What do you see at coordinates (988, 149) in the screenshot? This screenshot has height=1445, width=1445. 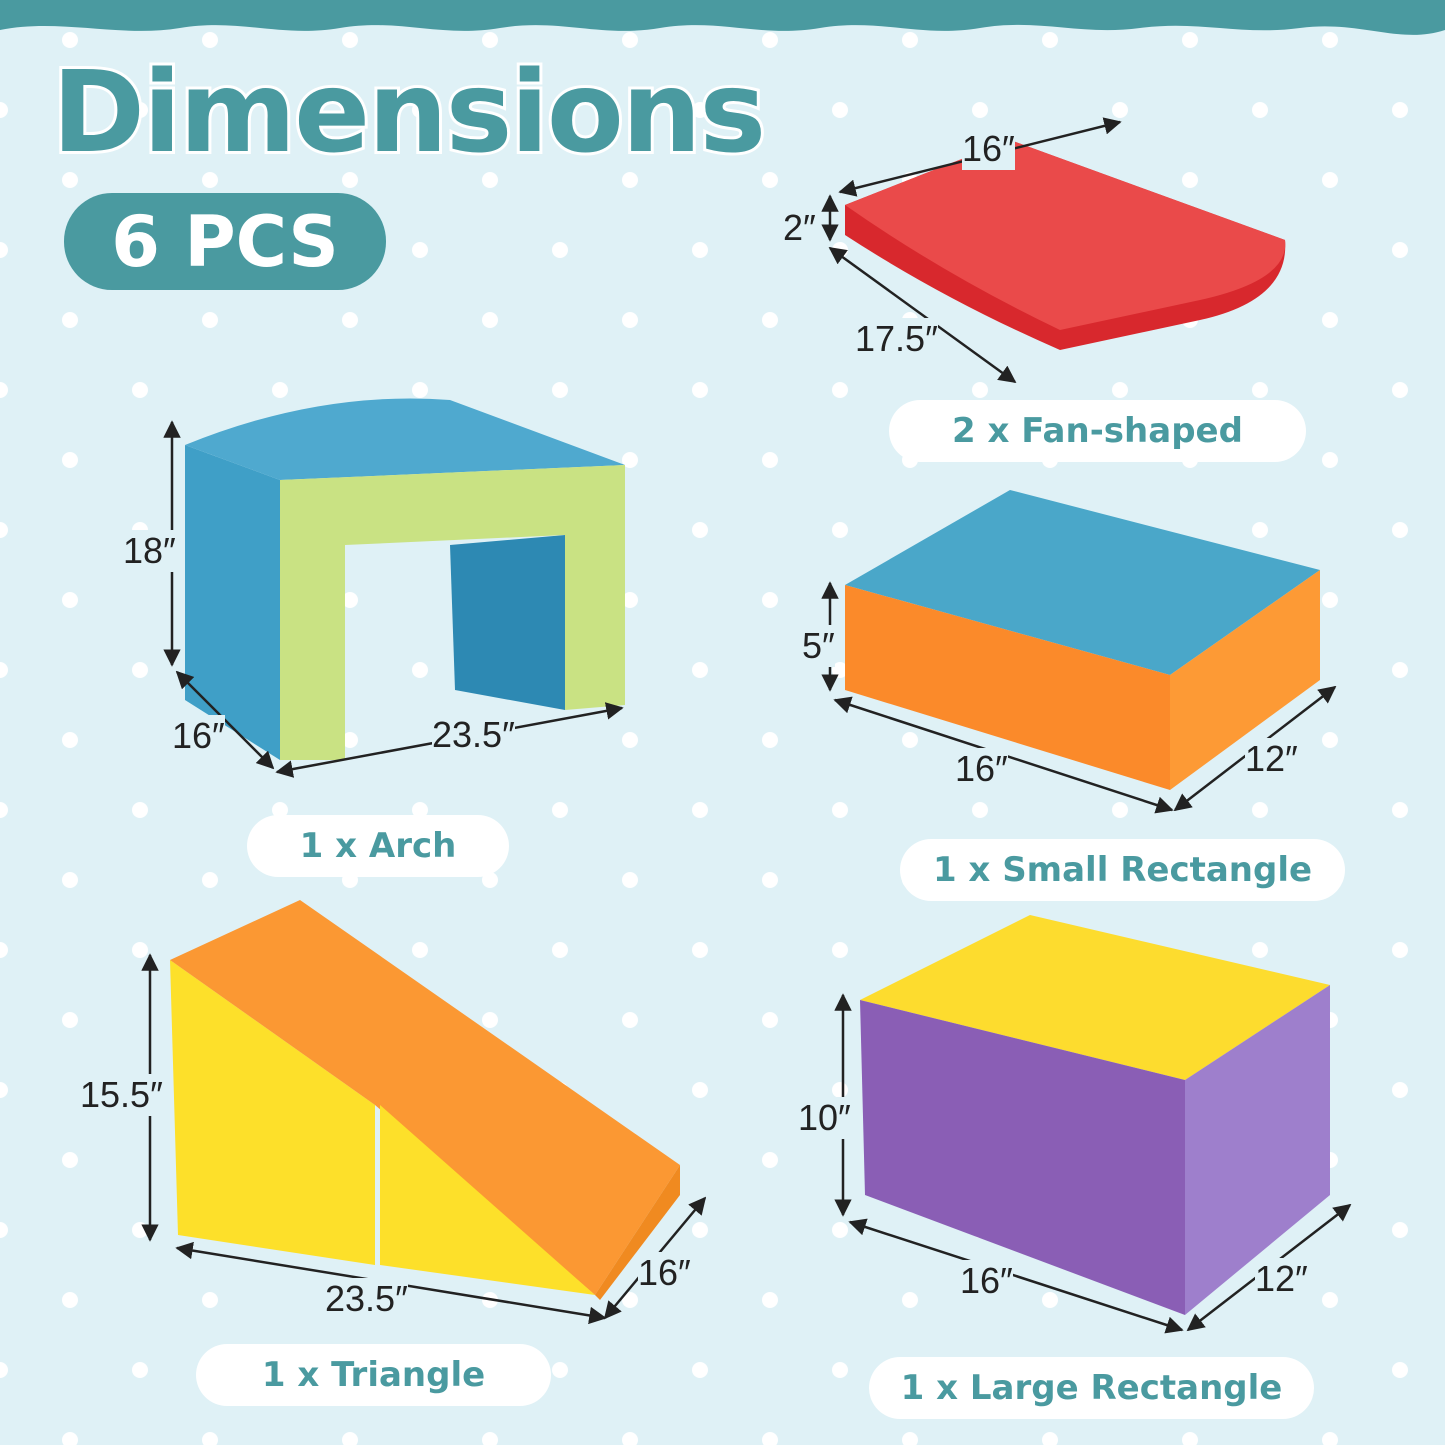 I see `fan-width-dim: 16″` at bounding box center [988, 149].